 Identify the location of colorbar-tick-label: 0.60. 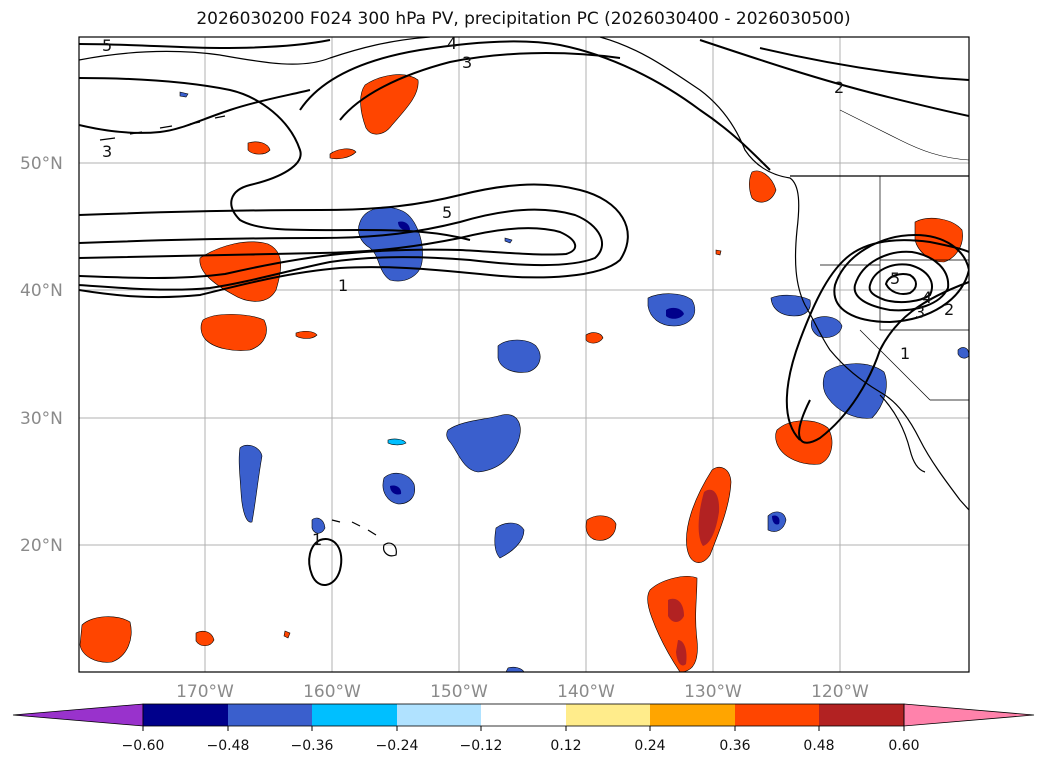
(903, 746).